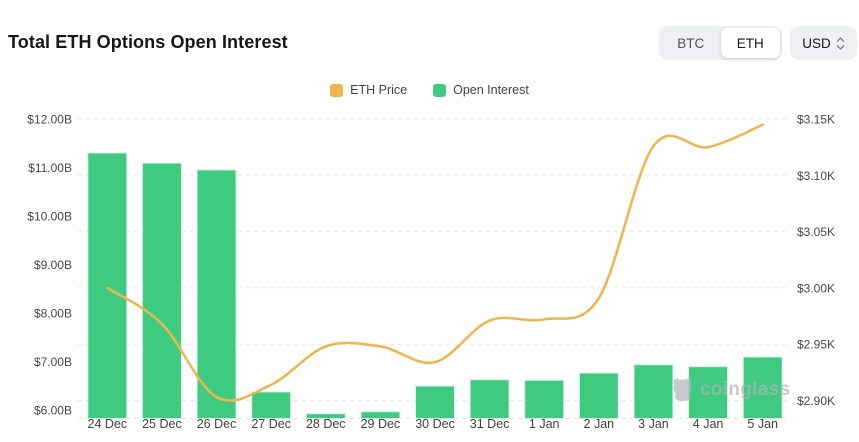 The image size is (859, 442). I want to click on open-interest-bar-30-dec, so click(435, 402).